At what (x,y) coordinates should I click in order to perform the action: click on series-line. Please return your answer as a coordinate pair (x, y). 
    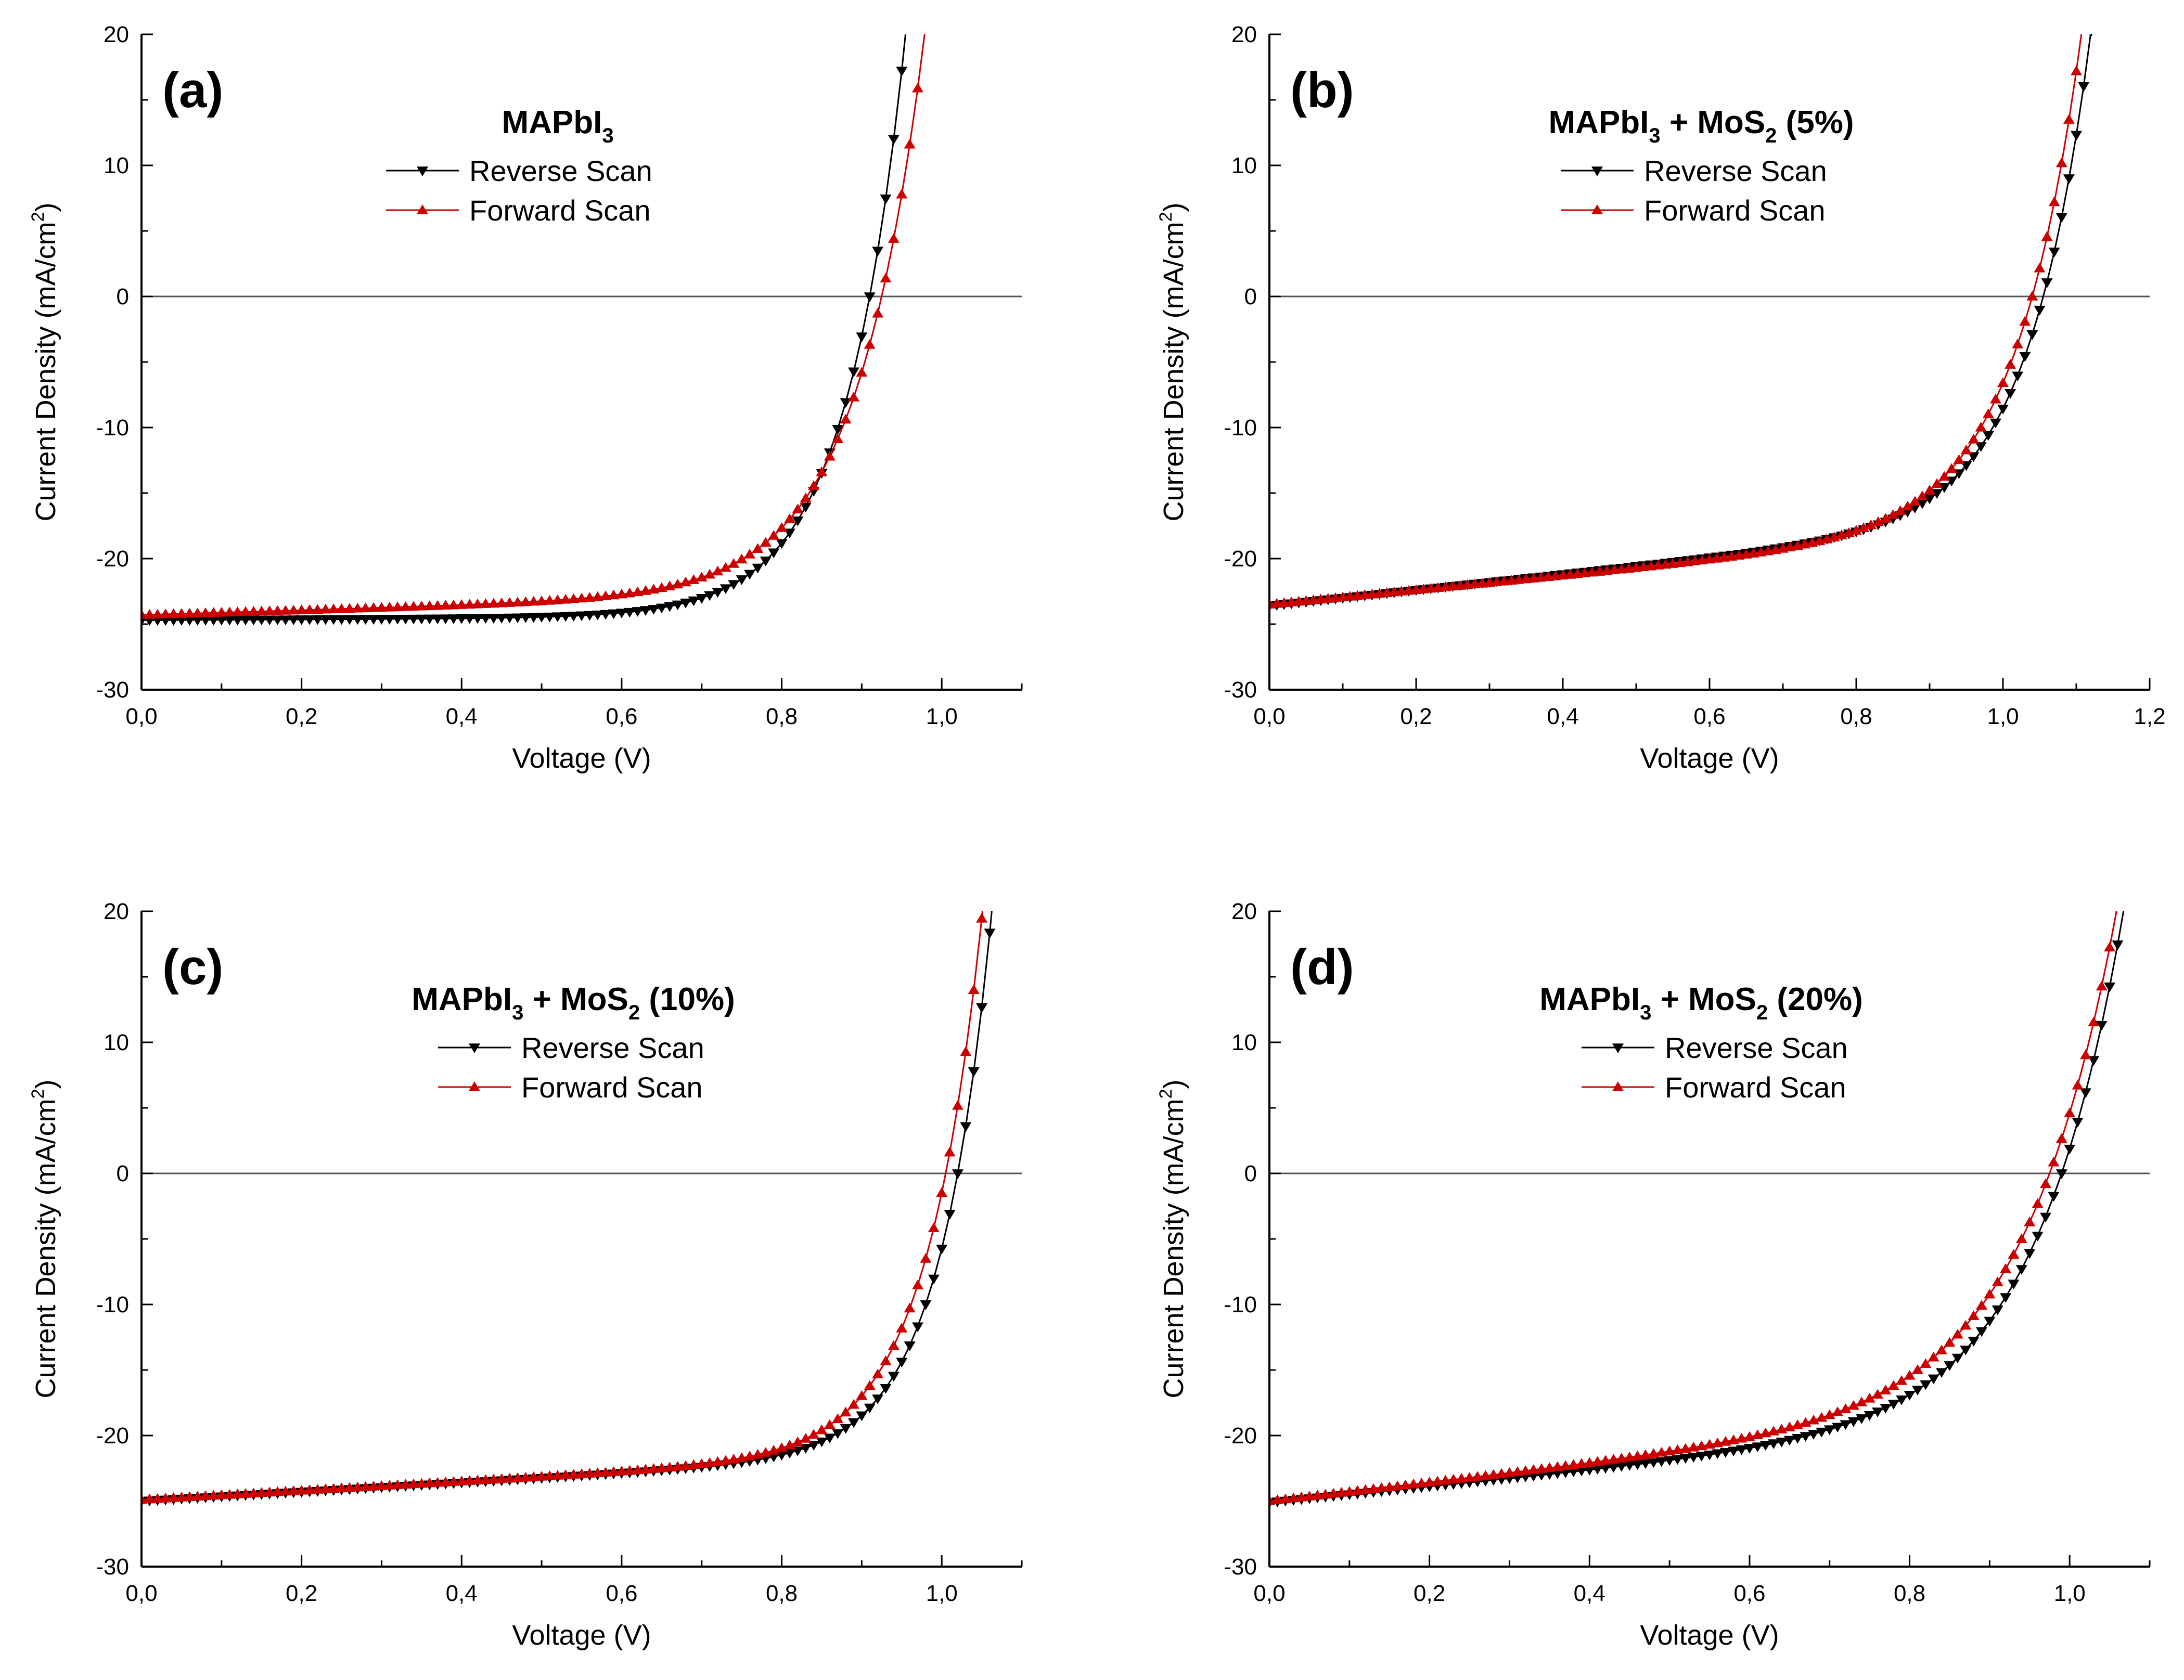
    Looking at the image, I should click on (562, 1206).